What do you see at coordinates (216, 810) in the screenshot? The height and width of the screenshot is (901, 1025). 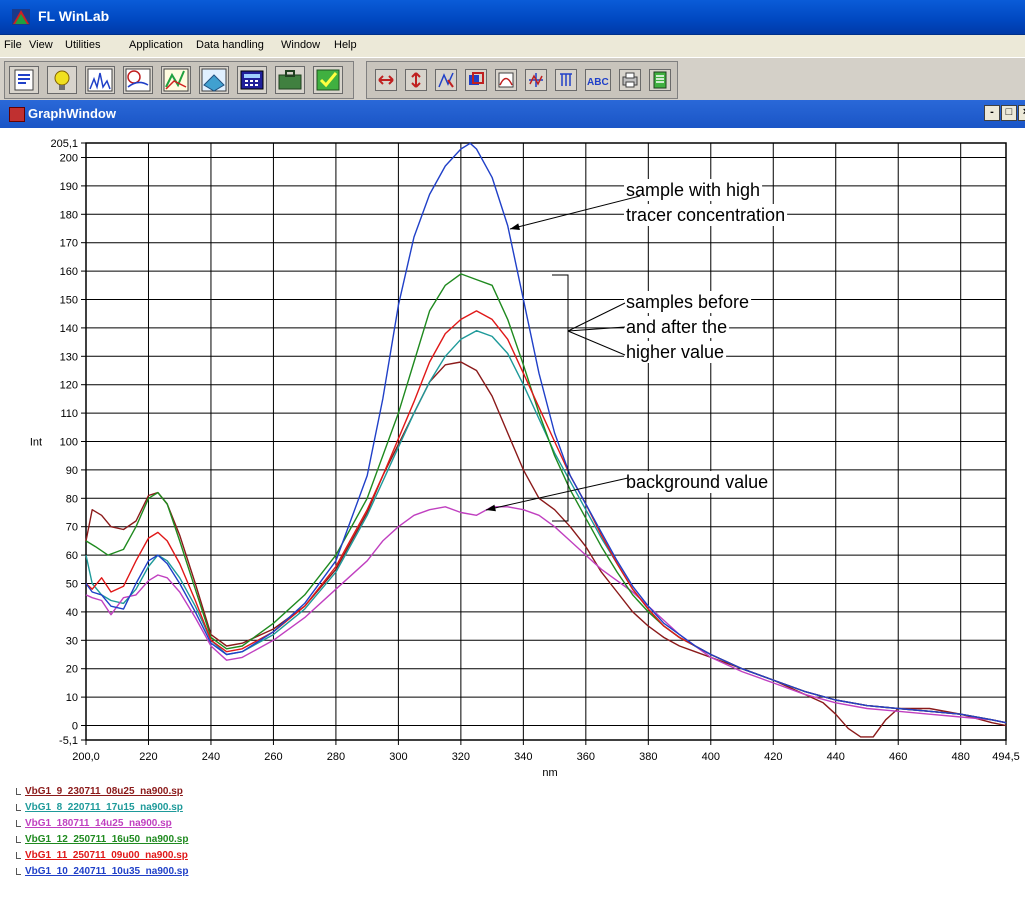 I see `legend-item: VbG1_8_220711_17u15_na900.sp` at bounding box center [216, 810].